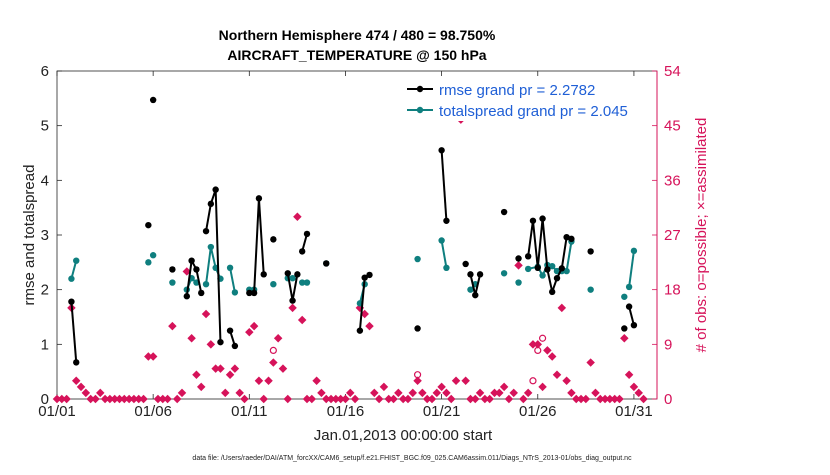  I want to click on legend-box, so click(527, 99).